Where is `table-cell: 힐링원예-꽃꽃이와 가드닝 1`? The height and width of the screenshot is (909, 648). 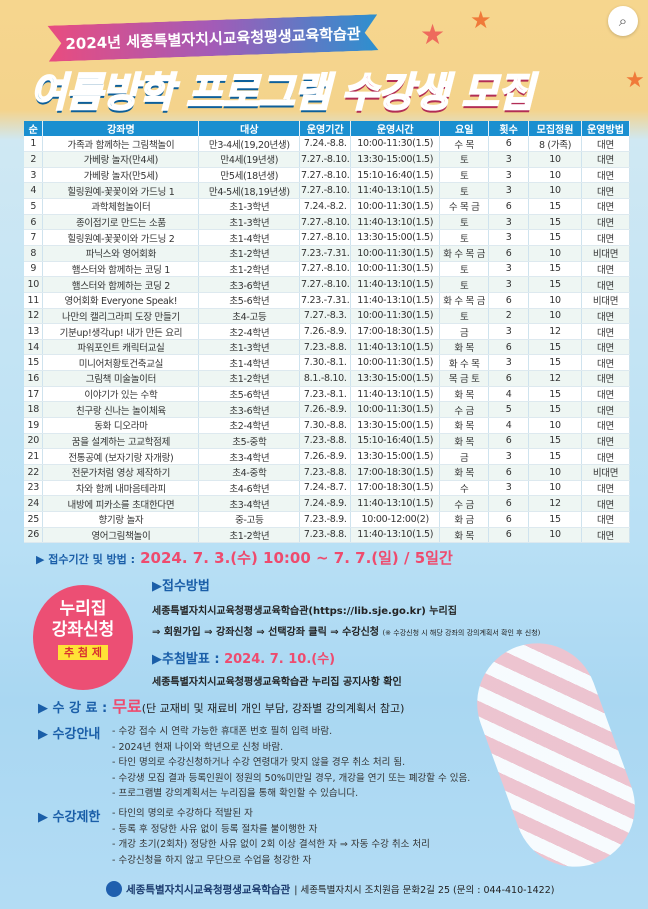
table-cell: 힐링원예-꽃꽃이와 가드닝 1 is located at coordinates (121, 191).